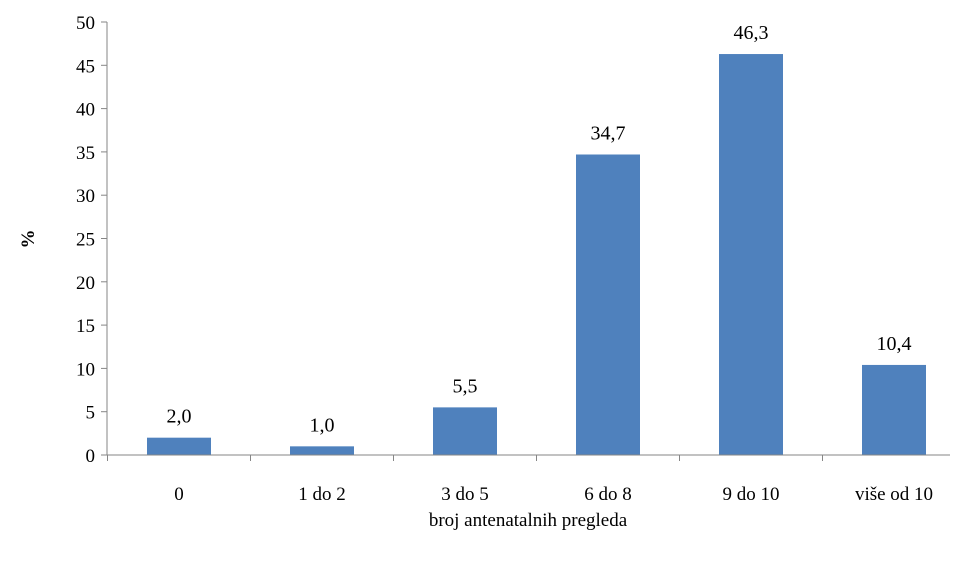  Describe the element at coordinates (85, 110) in the screenshot. I see `y-tick-label: 40` at that location.